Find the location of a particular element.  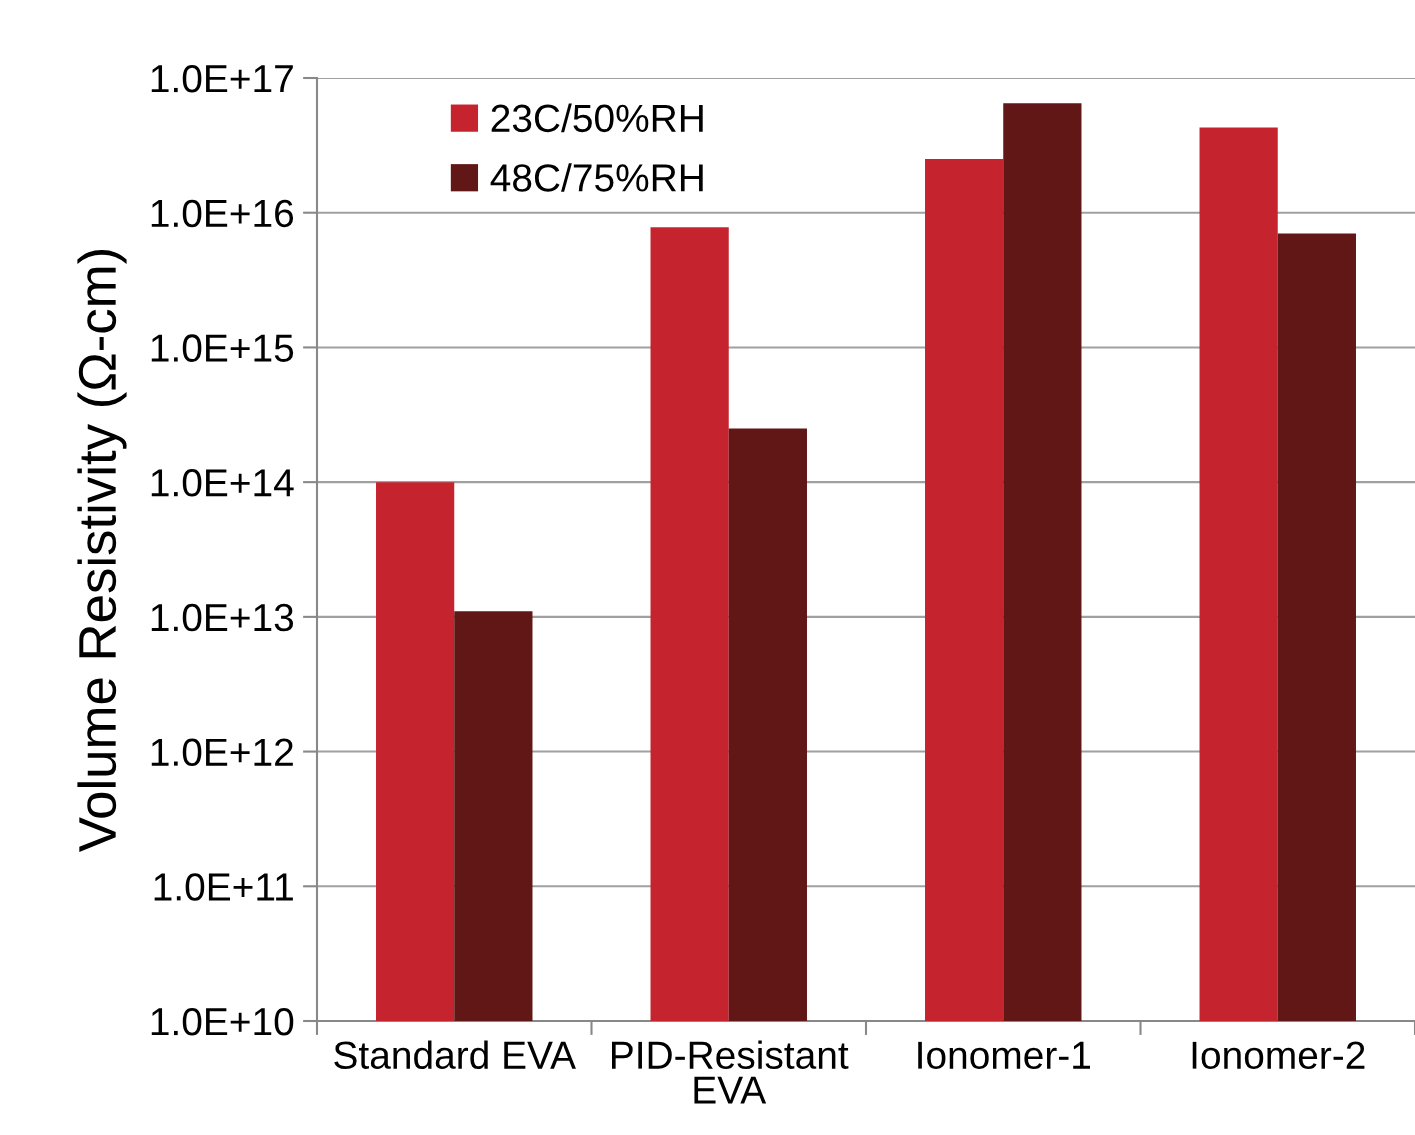

x-tick-label: Standard EVA is located at coordinates (455, 1055).